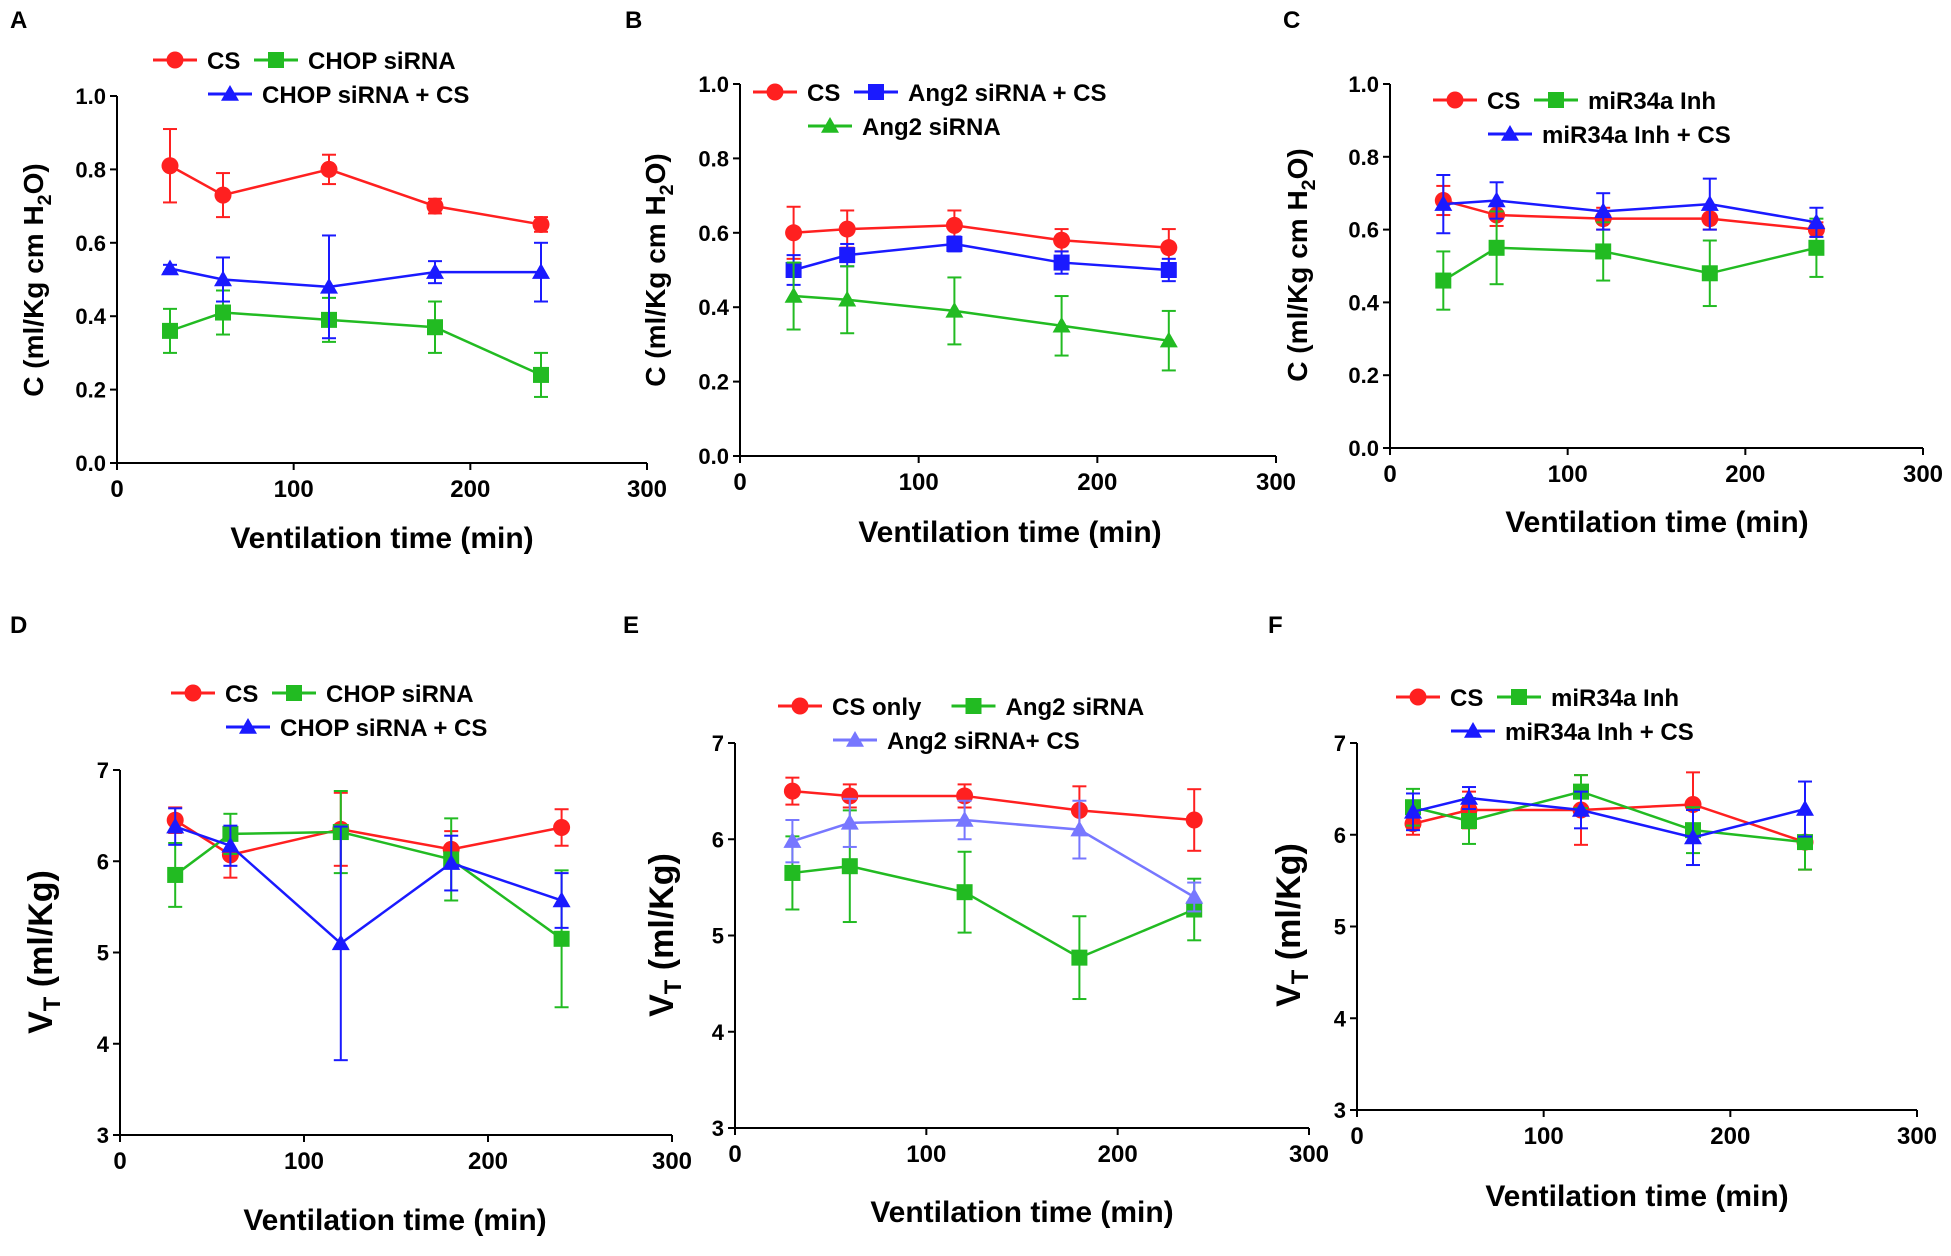 Image resolution: width=1951 pixels, height=1256 pixels. Describe the element at coordinates (961, 724) in the screenshot. I see `legend: CS only Ang2 siRNA Ang2 siRNA+ CS` at that location.